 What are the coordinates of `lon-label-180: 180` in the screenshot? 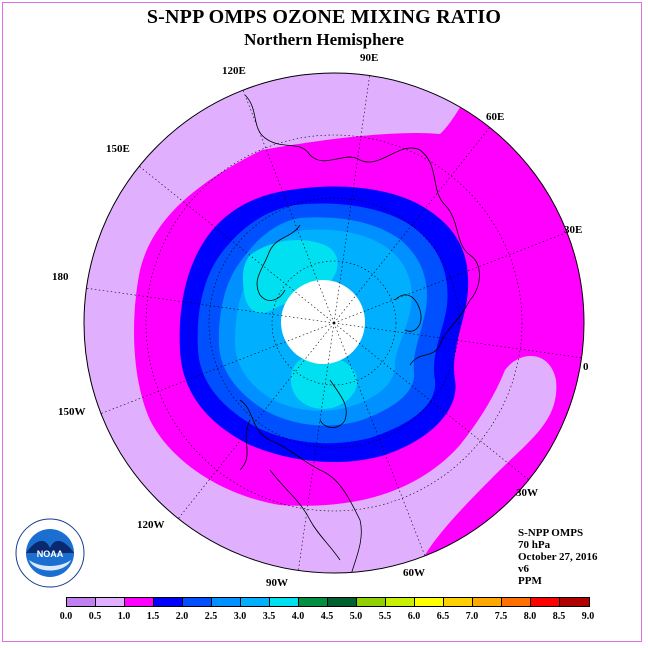 It's located at (60, 277).